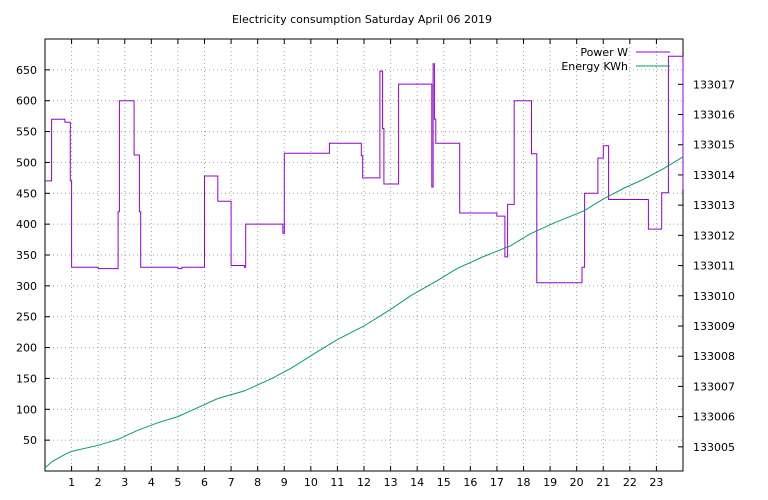  What do you see at coordinates (177, 482) in the screenshot?
I see `x-tick-label: 5` at bounding box center [177, 482].